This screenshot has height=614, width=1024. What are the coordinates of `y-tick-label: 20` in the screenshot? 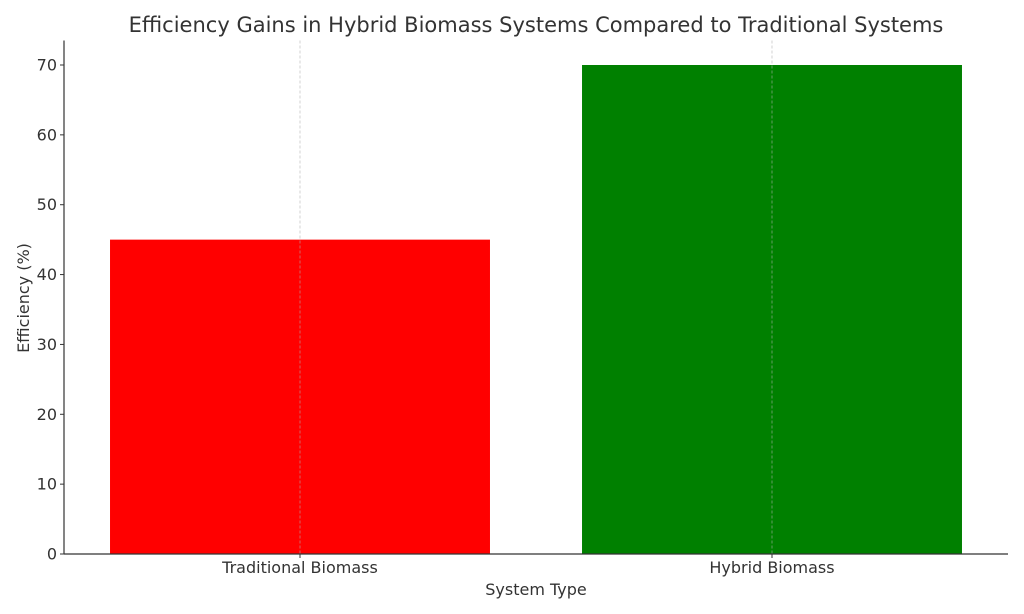 It's located at (47, 414).